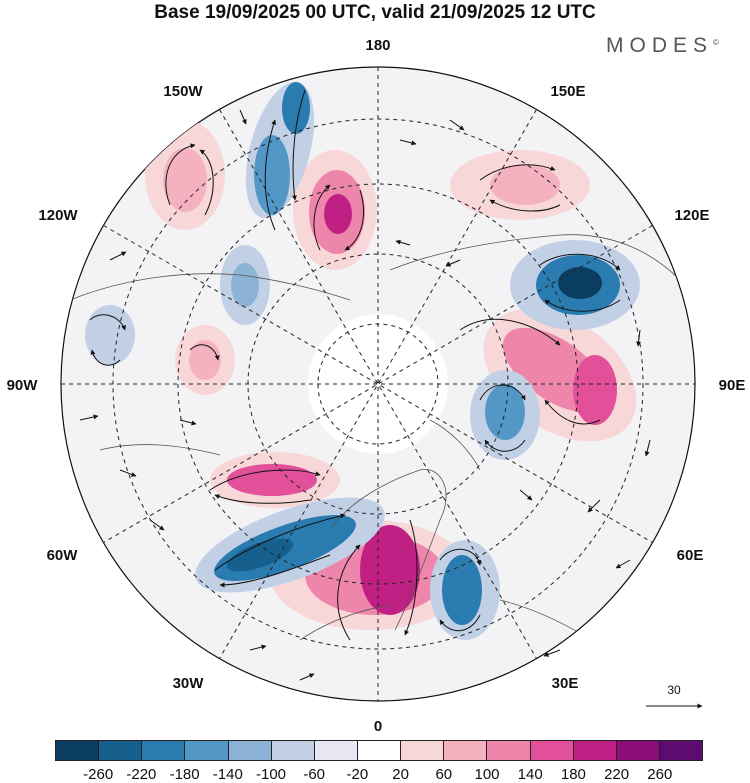 Image resolution: width=750 pixels, height=783 pixels. What do you see at coordinates (487, 774) in the screenshot?
I see `colorbar-tick-label: 100` at bounding box center [487, 774].